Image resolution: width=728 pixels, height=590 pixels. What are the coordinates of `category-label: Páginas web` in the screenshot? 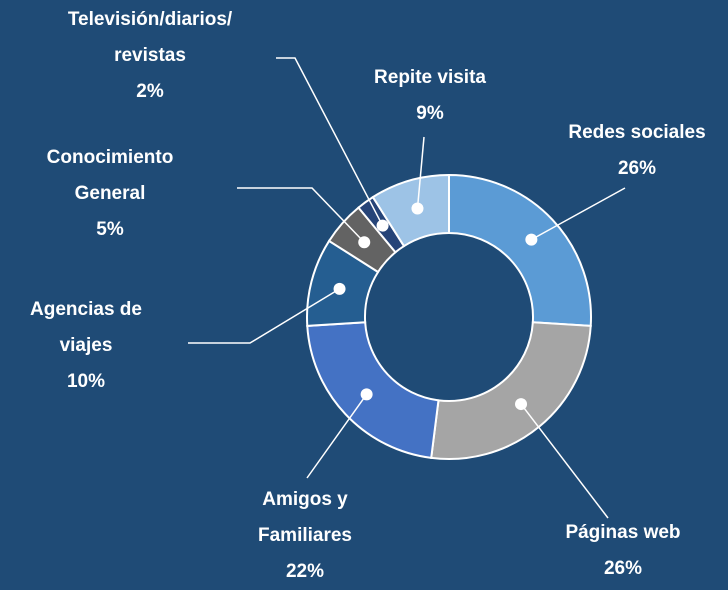 It's located at (623, 532).